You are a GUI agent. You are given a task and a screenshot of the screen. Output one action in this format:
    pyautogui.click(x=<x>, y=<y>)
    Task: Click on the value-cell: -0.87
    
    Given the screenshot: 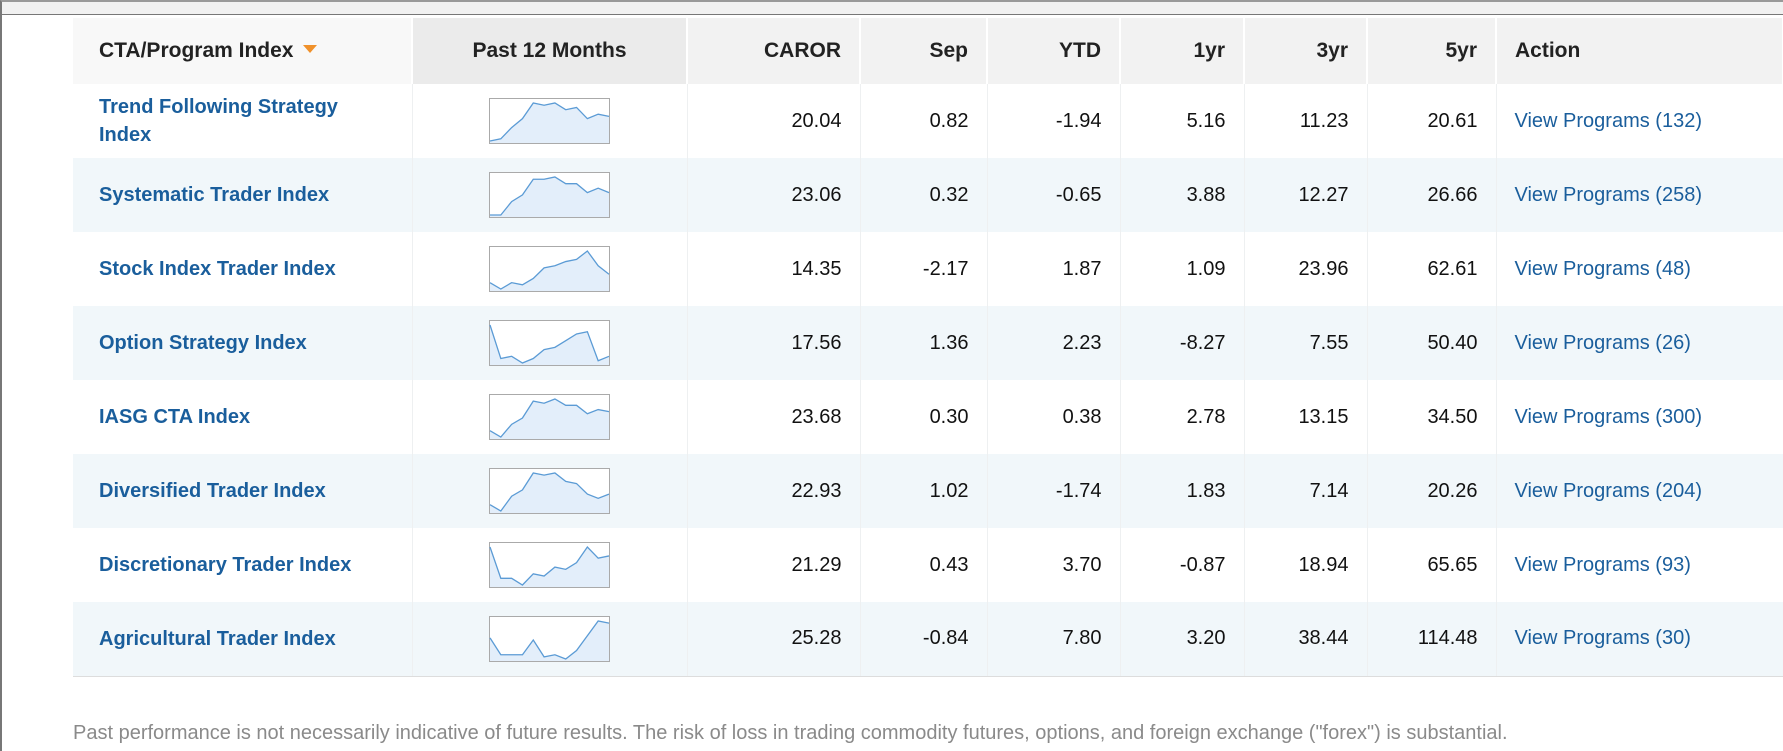 What is the action you would take?
    pyautogui.click(x=1182, y=565)
    